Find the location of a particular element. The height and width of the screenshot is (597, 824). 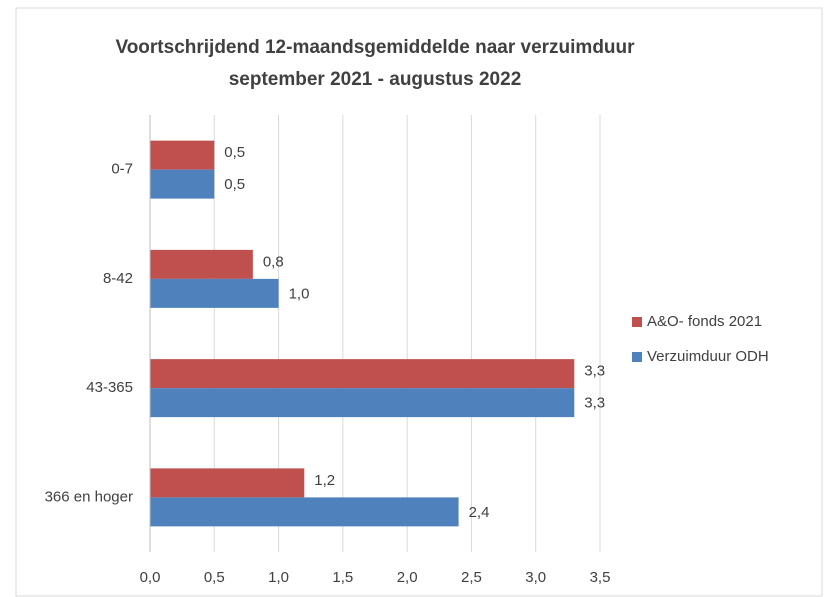

x-tick-label: 1,0 is located at coordinates (278, 577).